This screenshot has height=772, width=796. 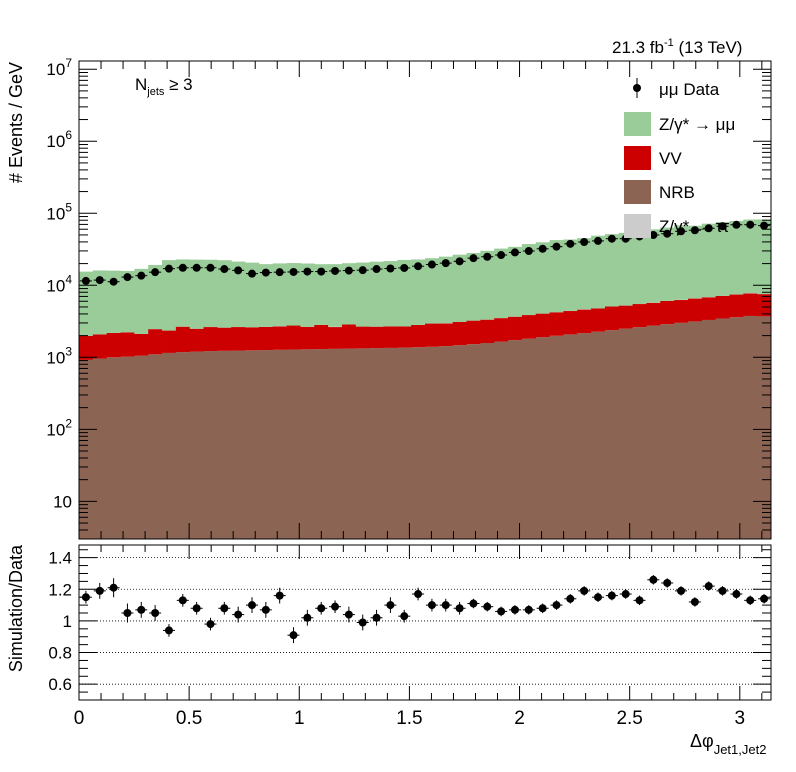 What do you see at coordinates (59, 211) in the screenshot?
I see `y-tick-label: 10⁵` at bounding box center [59, 211].